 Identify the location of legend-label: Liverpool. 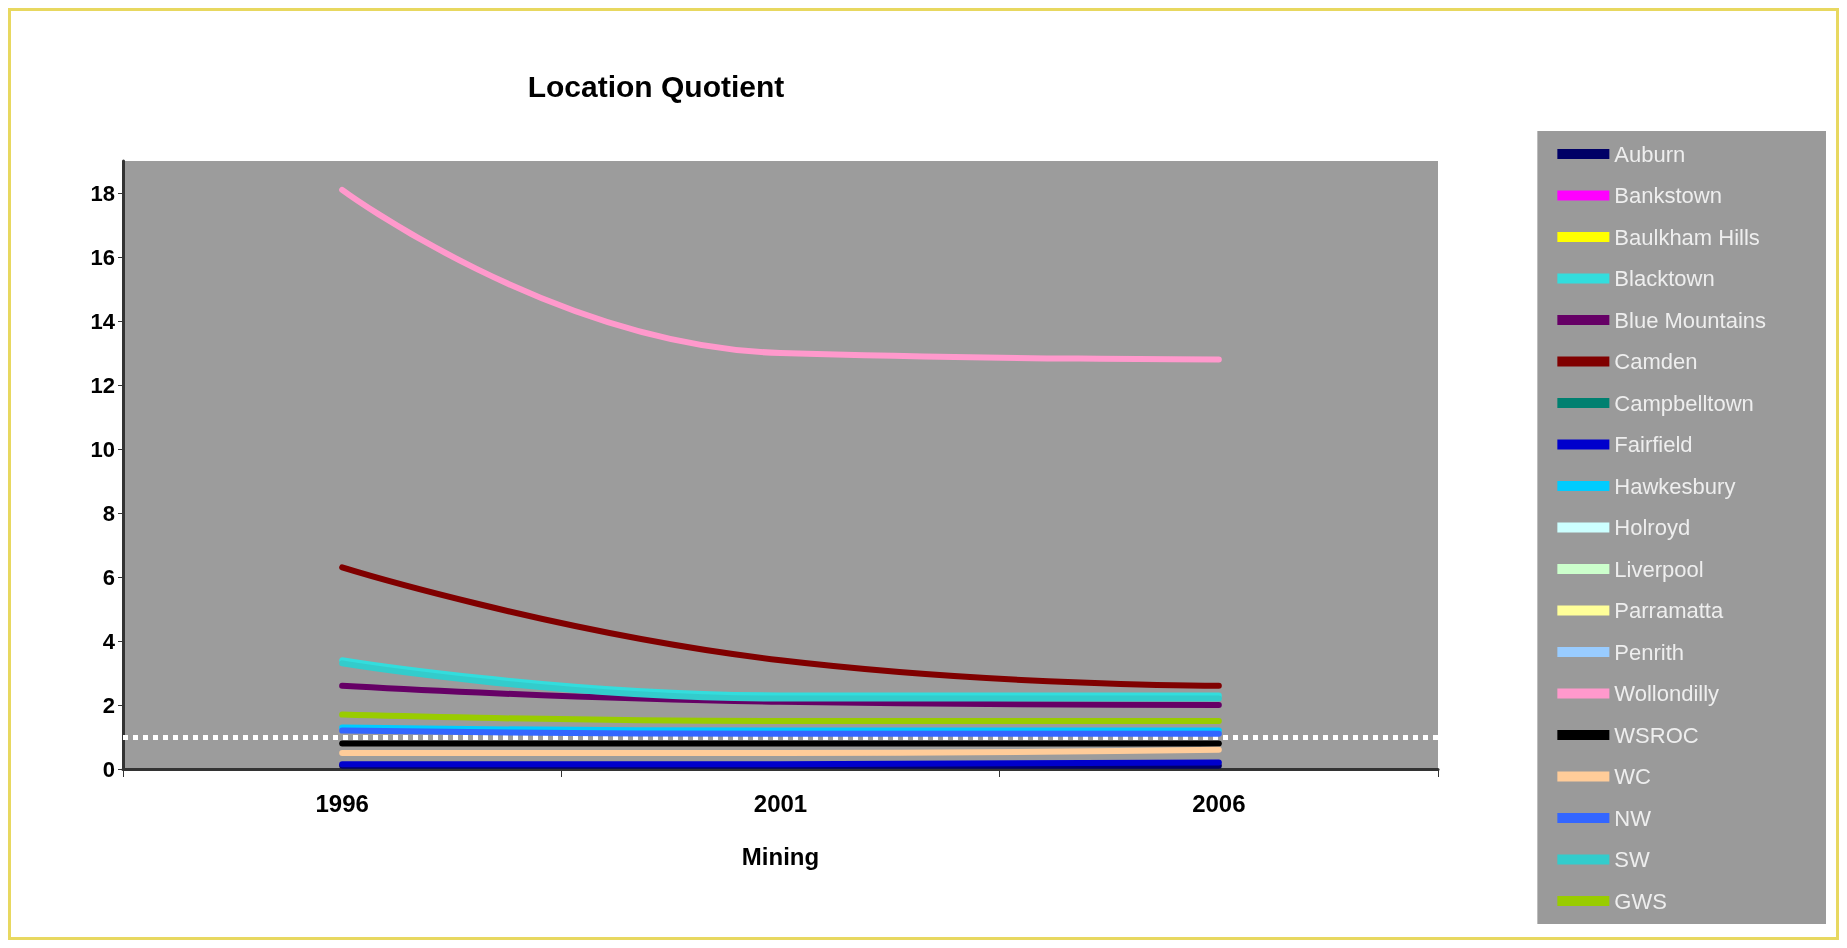
(1659, 569).